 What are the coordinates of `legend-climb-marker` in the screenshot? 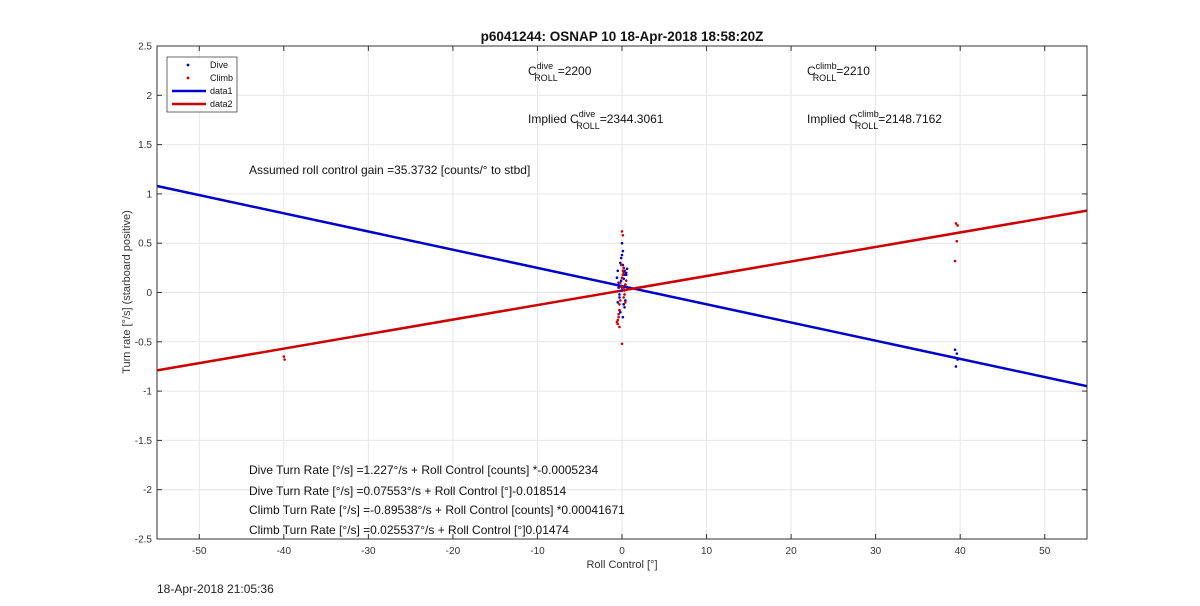 It's located at (188, 78).